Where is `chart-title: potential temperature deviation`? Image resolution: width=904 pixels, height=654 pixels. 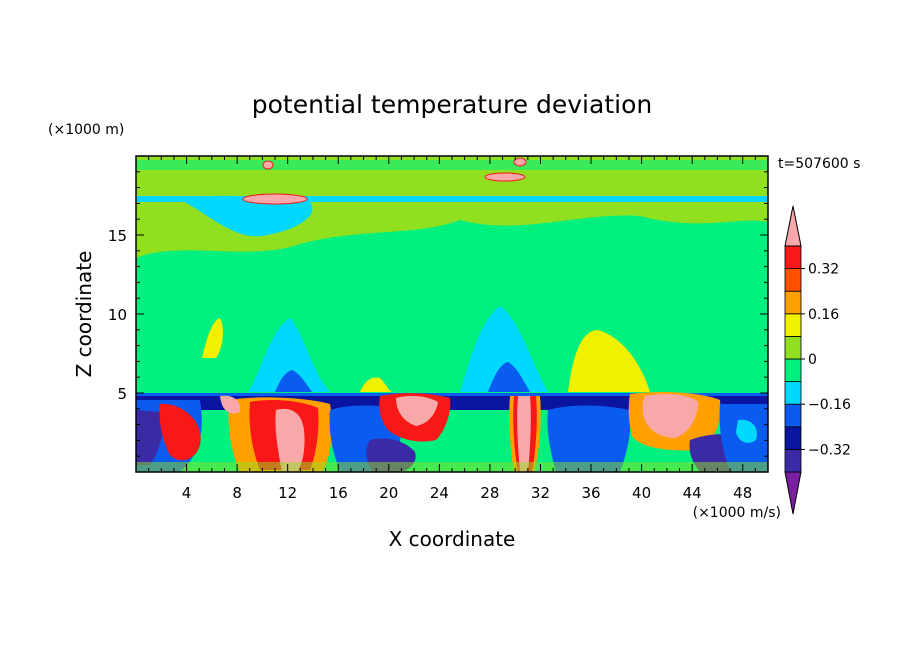
chart-title: potential temperature deviation is located at coordinates (452, 104).